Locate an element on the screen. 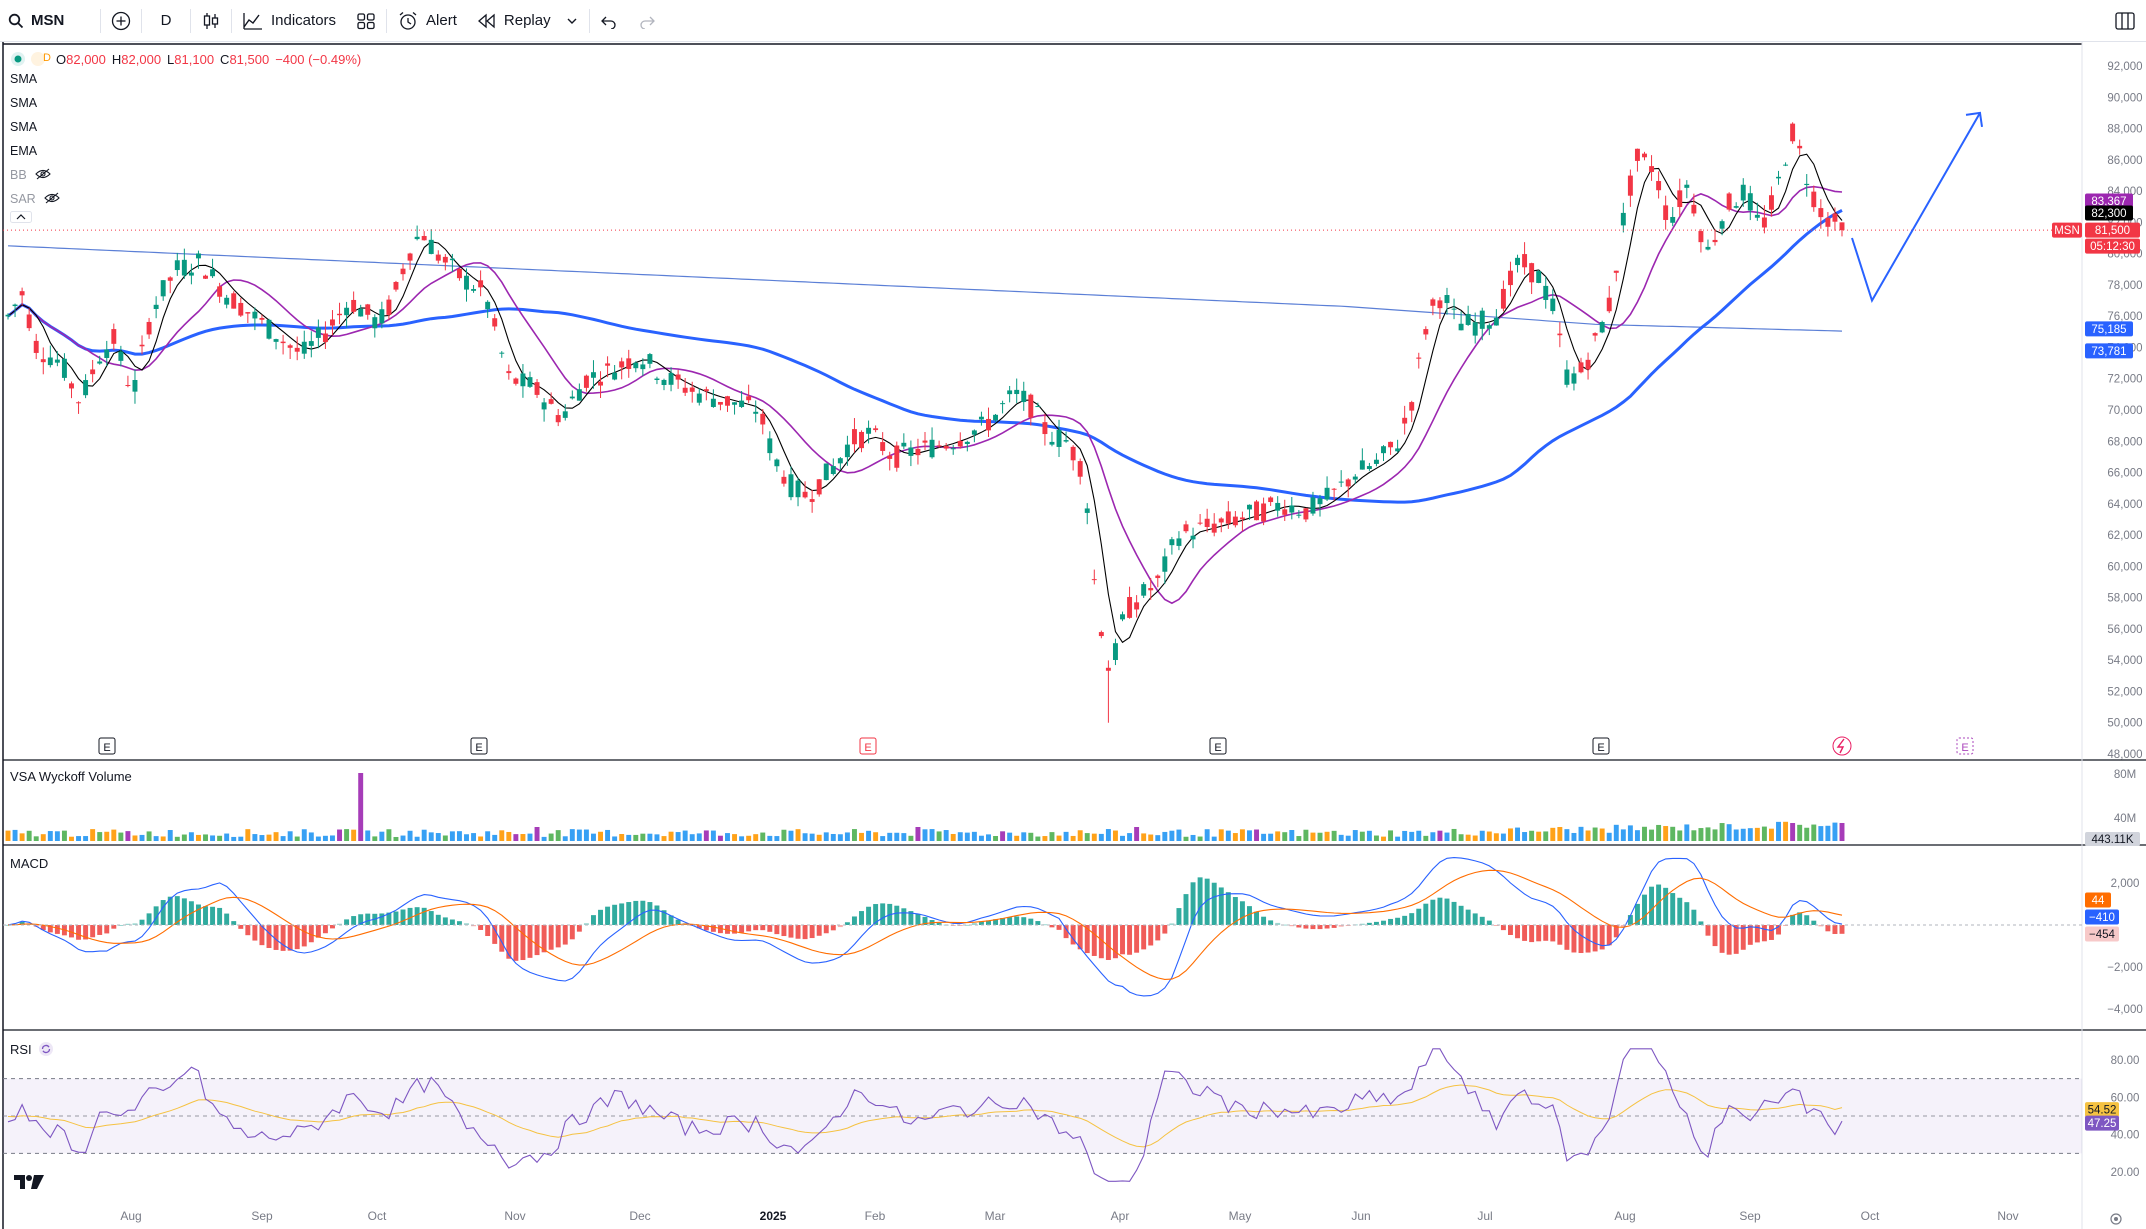  indicator-sma-3: SMA is located at coordinates (24, 127).